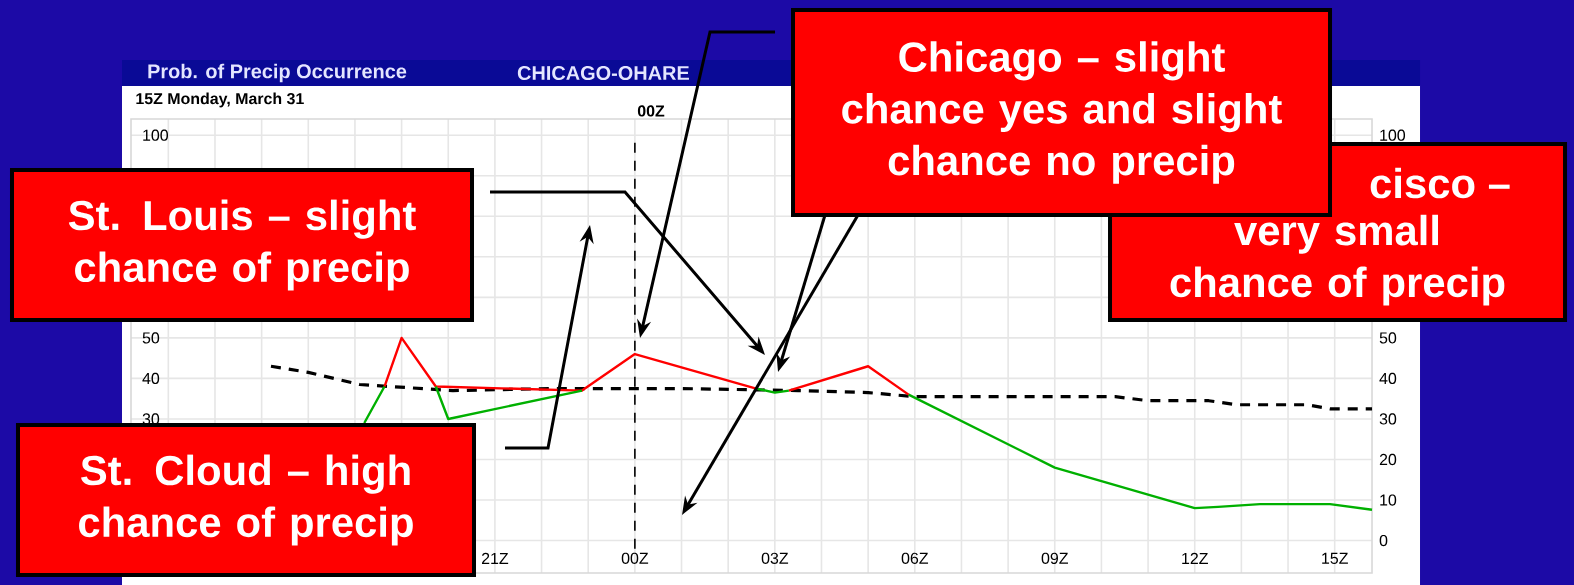  I want to click on annotation: very small chance of precip, so click(1337, 260).